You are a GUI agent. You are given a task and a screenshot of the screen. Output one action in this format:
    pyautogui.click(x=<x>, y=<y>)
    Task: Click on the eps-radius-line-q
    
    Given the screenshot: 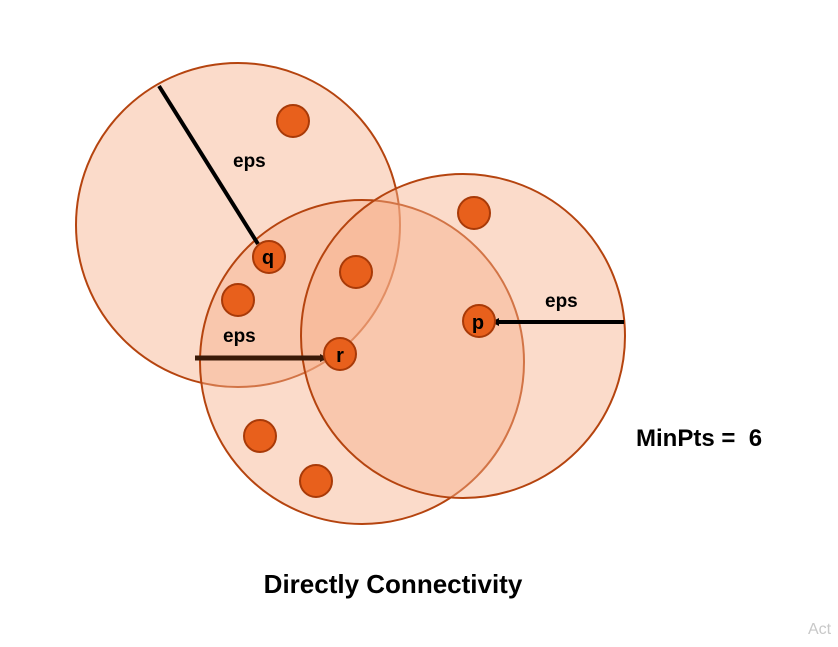 What is the action you would take?
    pyautogui.click(x=208, y=165)
    